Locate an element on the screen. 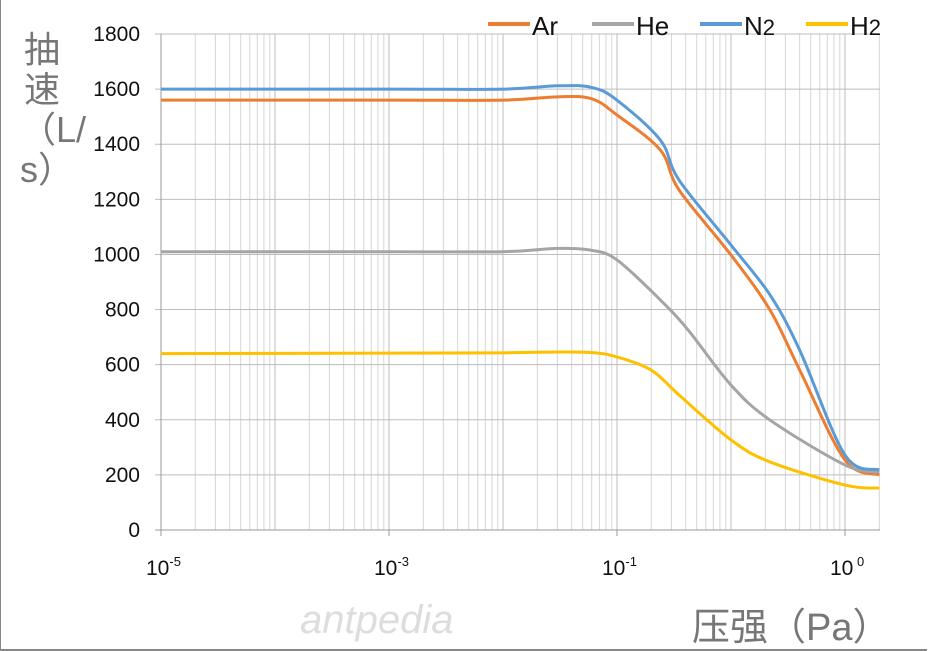 Image resolution: width=928 pixels, height=651 pixels. y-tick-label: 400 is located at coordinates (122, 420).